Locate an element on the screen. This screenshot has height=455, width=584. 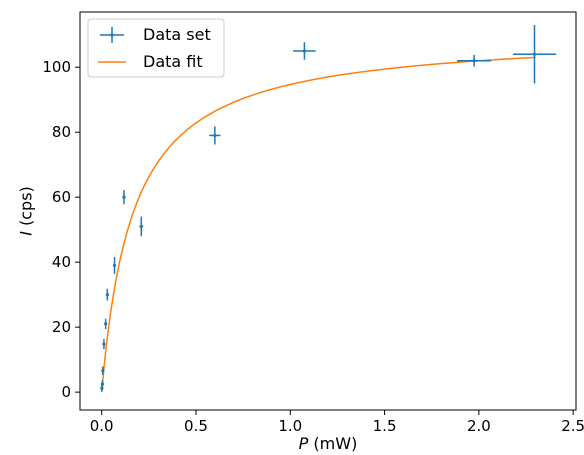
legend-point-marker is located at coordinates (112, 35).